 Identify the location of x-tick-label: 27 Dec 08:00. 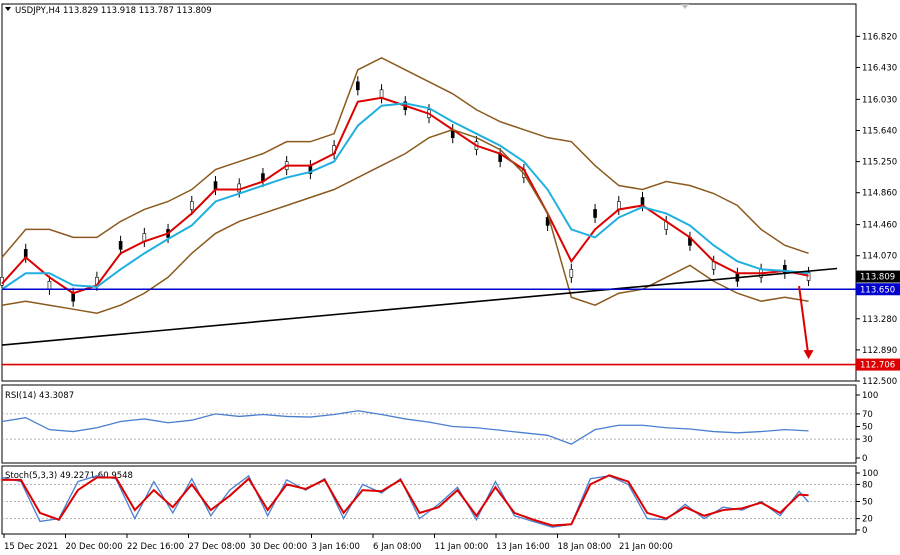
(217, 547).